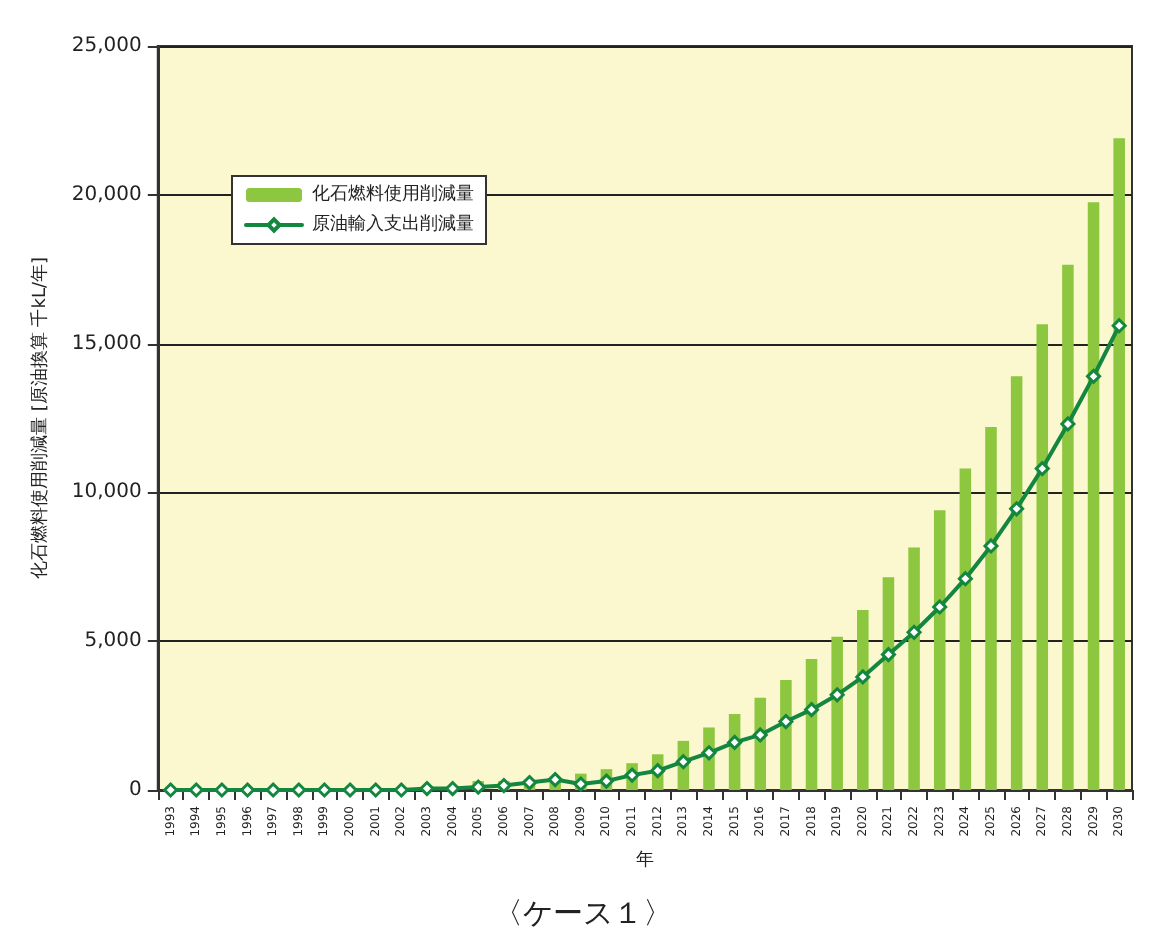 Image resolution: width=1166 pixels, height=946 pixels. I want to click on legend-label: 原油輸入支出削減量, so click(393, 224).